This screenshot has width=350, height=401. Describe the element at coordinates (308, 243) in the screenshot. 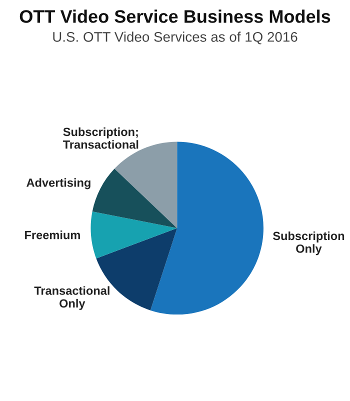

I see `slice-label: Subscription Only` at that location.